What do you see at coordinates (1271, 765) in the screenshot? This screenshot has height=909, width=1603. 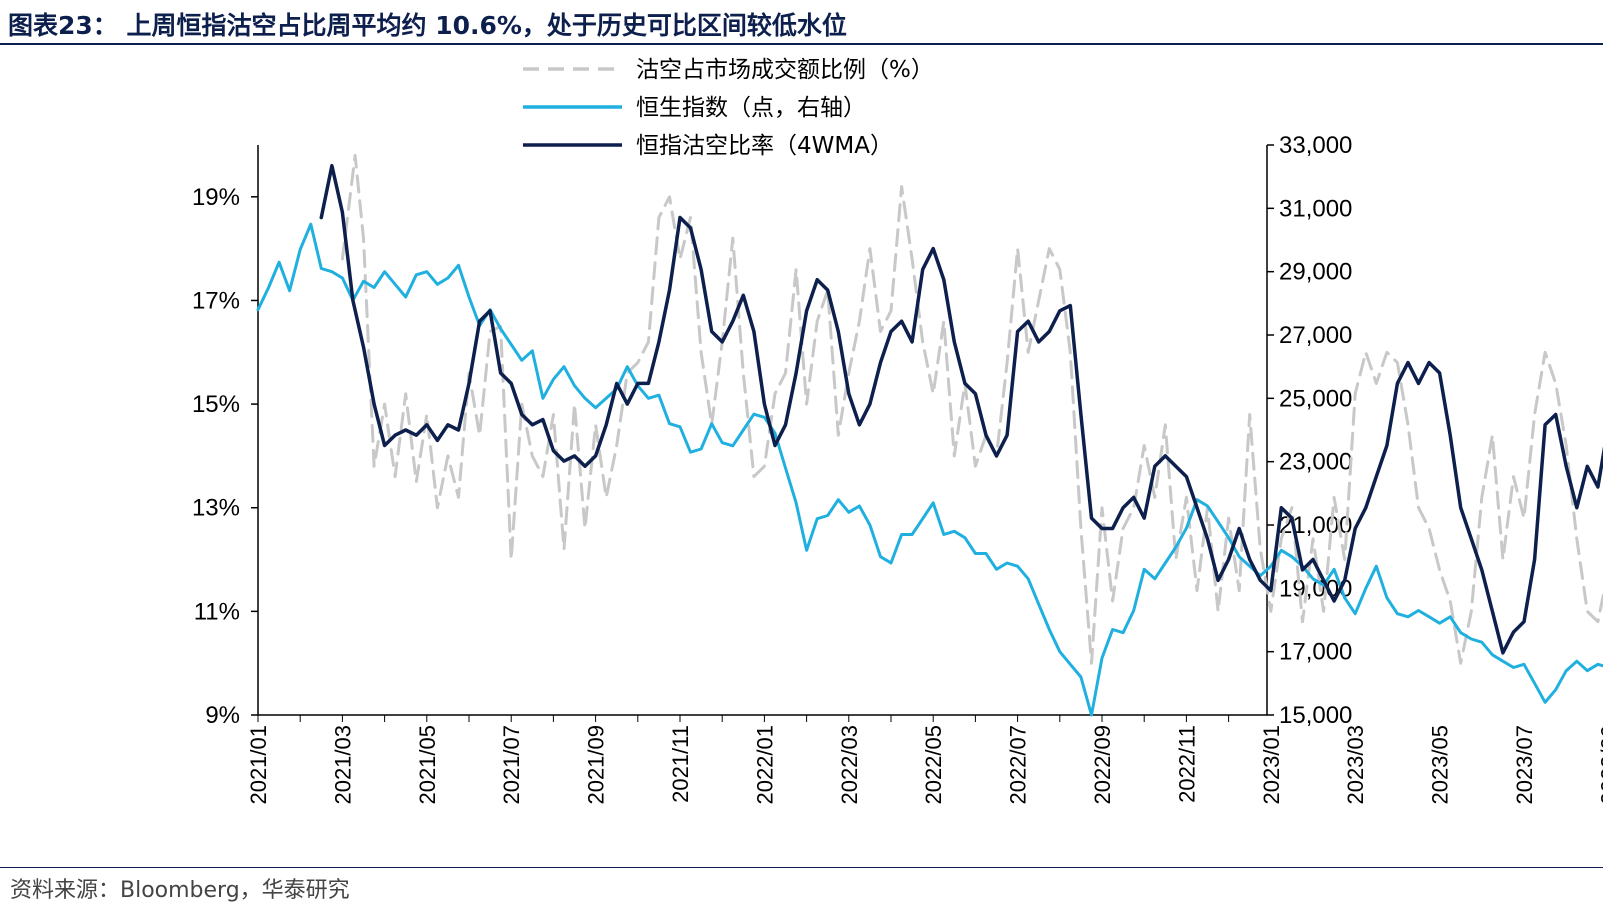 I see `x-tick-label: 2023/01` at bounding box center [1271, 765].